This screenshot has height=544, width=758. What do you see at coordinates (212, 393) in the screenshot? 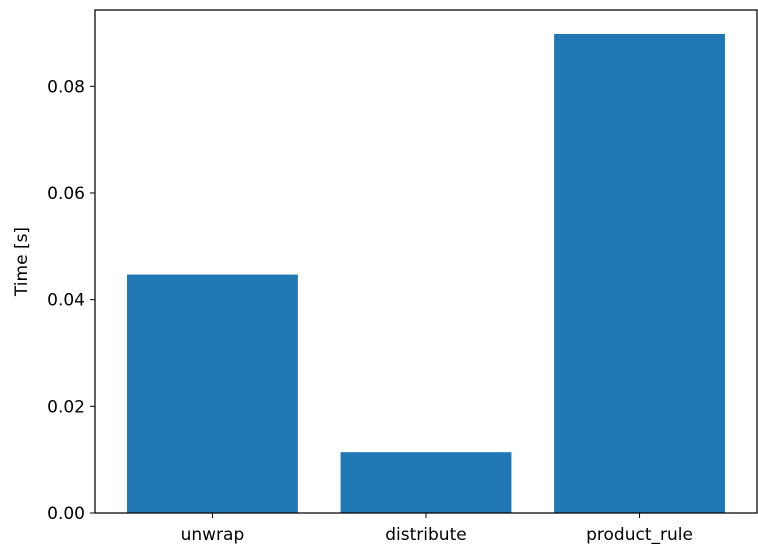
I see `bar-unwrap` at bounding box center [212, 393].